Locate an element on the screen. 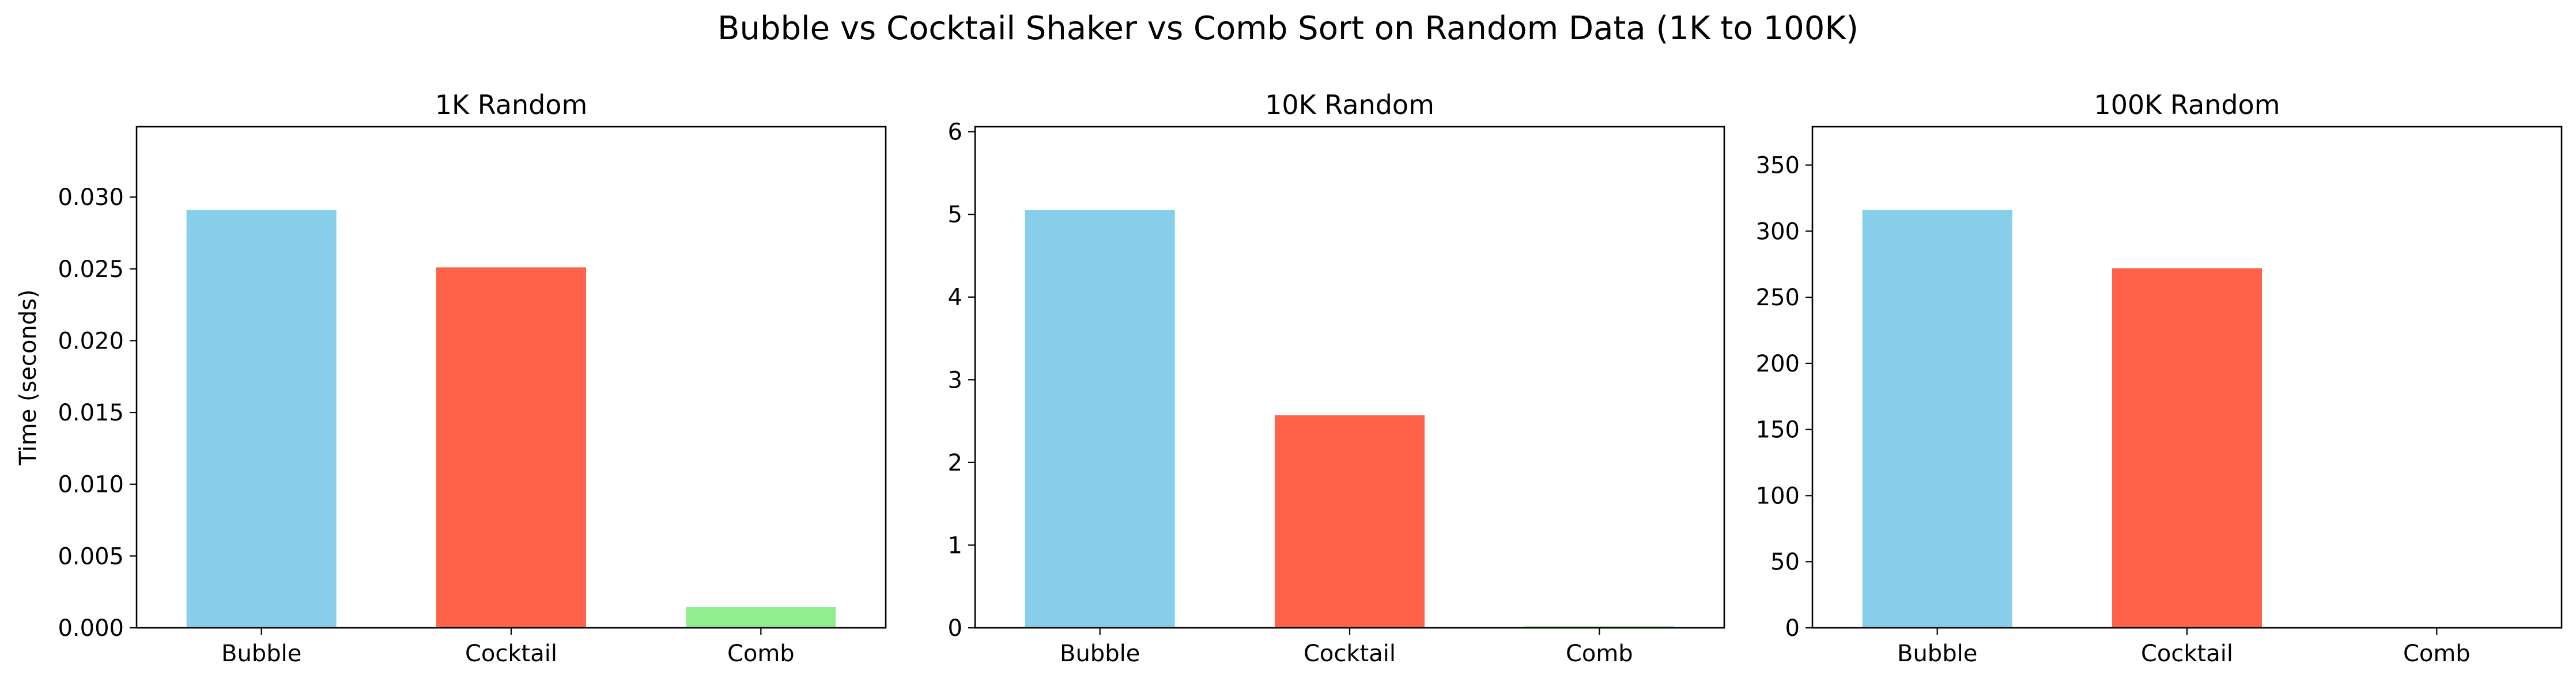  y-tick-label: 0.030 is located at coordinates (91, 197).